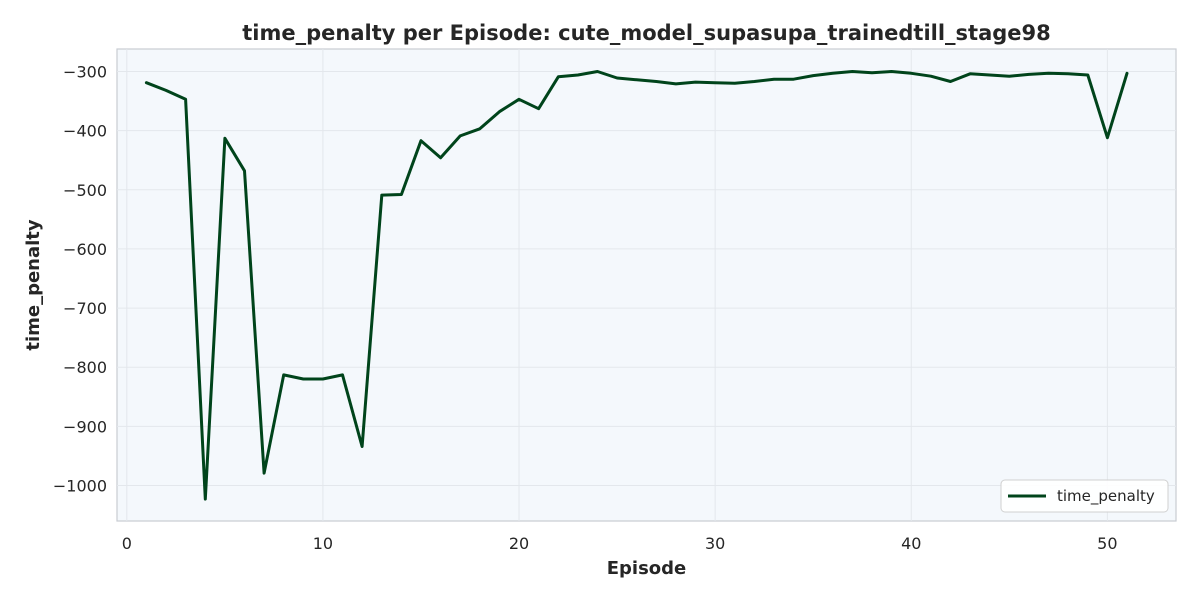 The width and height of the screenshot is (1200, 600). Describe the element at coordinates (323, 543) in the screenshot. I see `x-tick-label: 10` at that location.